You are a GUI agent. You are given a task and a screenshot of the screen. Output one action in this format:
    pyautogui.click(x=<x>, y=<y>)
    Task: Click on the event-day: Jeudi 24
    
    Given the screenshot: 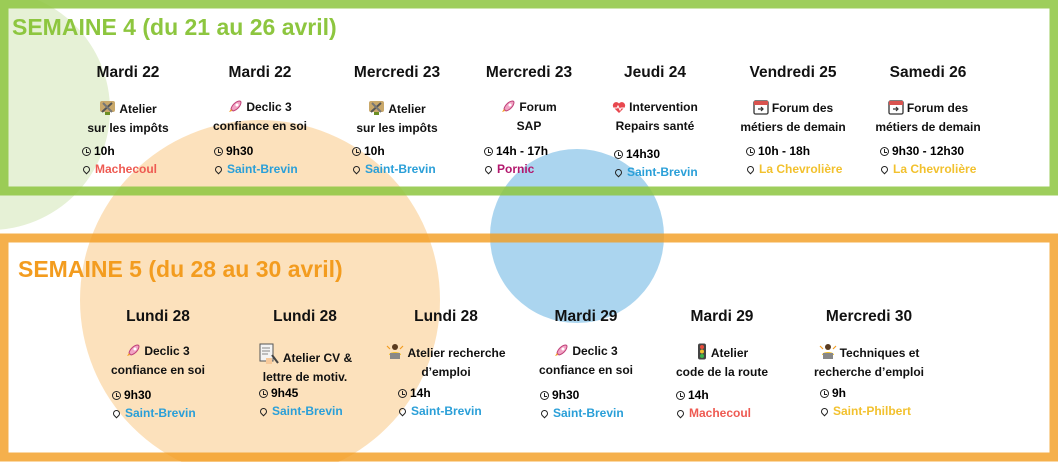 What is the action you would take?
    pyautogui.click(x=655, y=72)
    